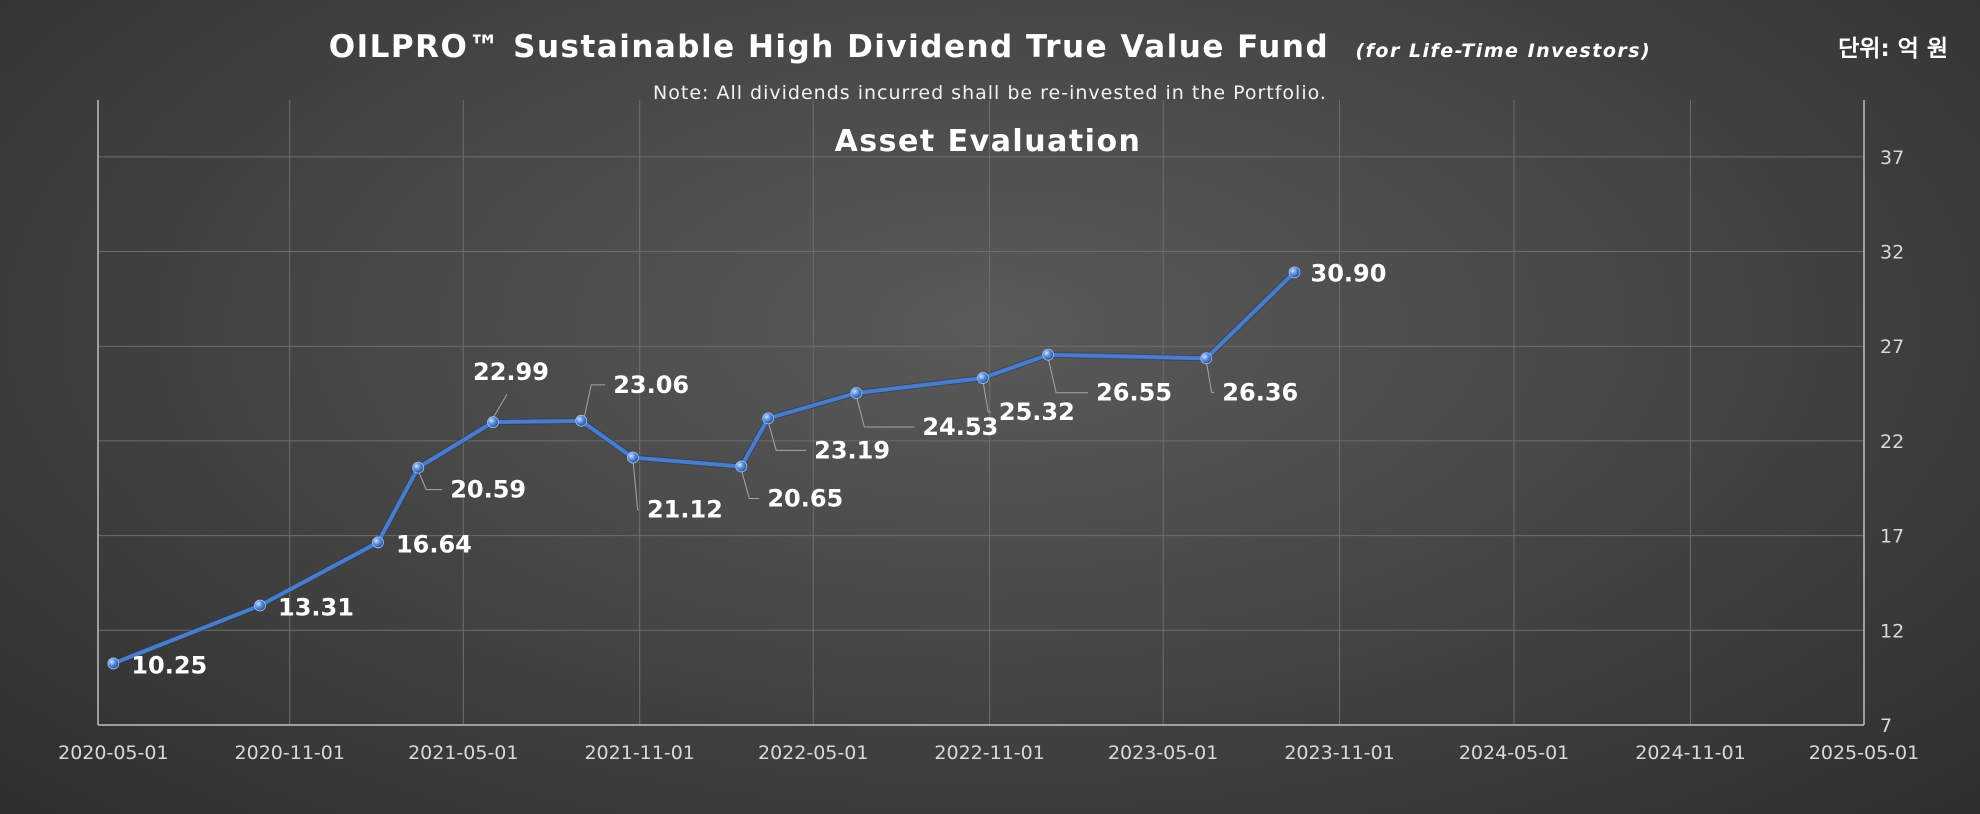 The height and width of the screenshot is (814, 1980). Describe the element at coordinates (805, 498) in the screenshot. I see `data-label: 20.65` at that location.